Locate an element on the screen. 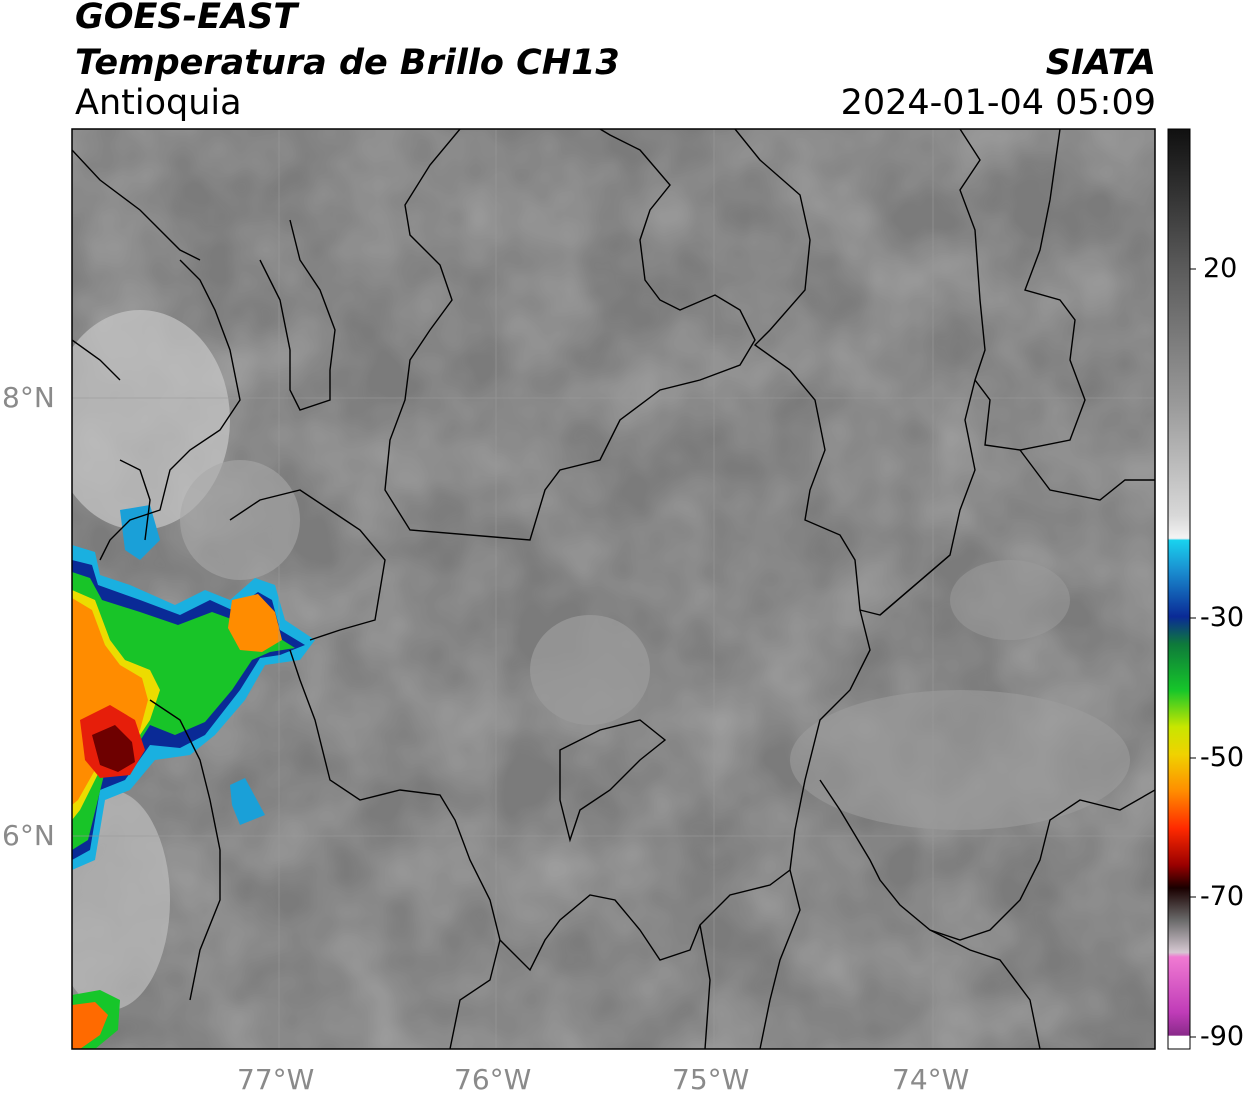 This screenshot has width=1252, height=1099. lon-tick-77w: 77°W is located at coordinates (276, 1079).